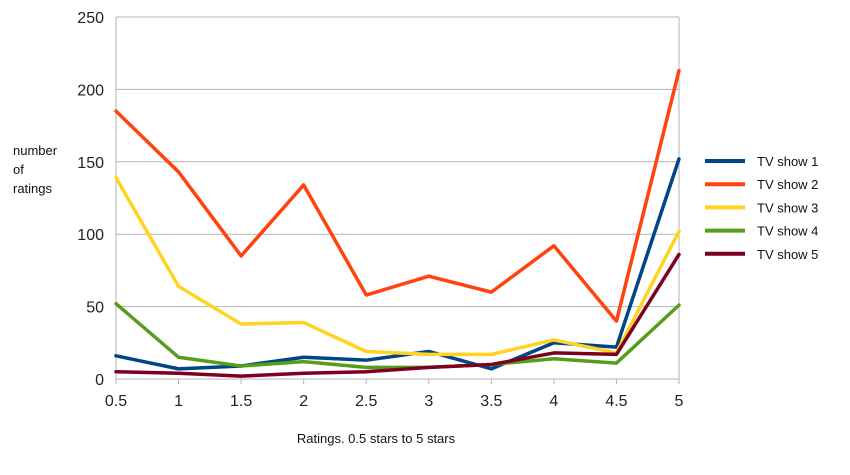  I want to click on x-tick-label: 2.5, so click(366, 401).